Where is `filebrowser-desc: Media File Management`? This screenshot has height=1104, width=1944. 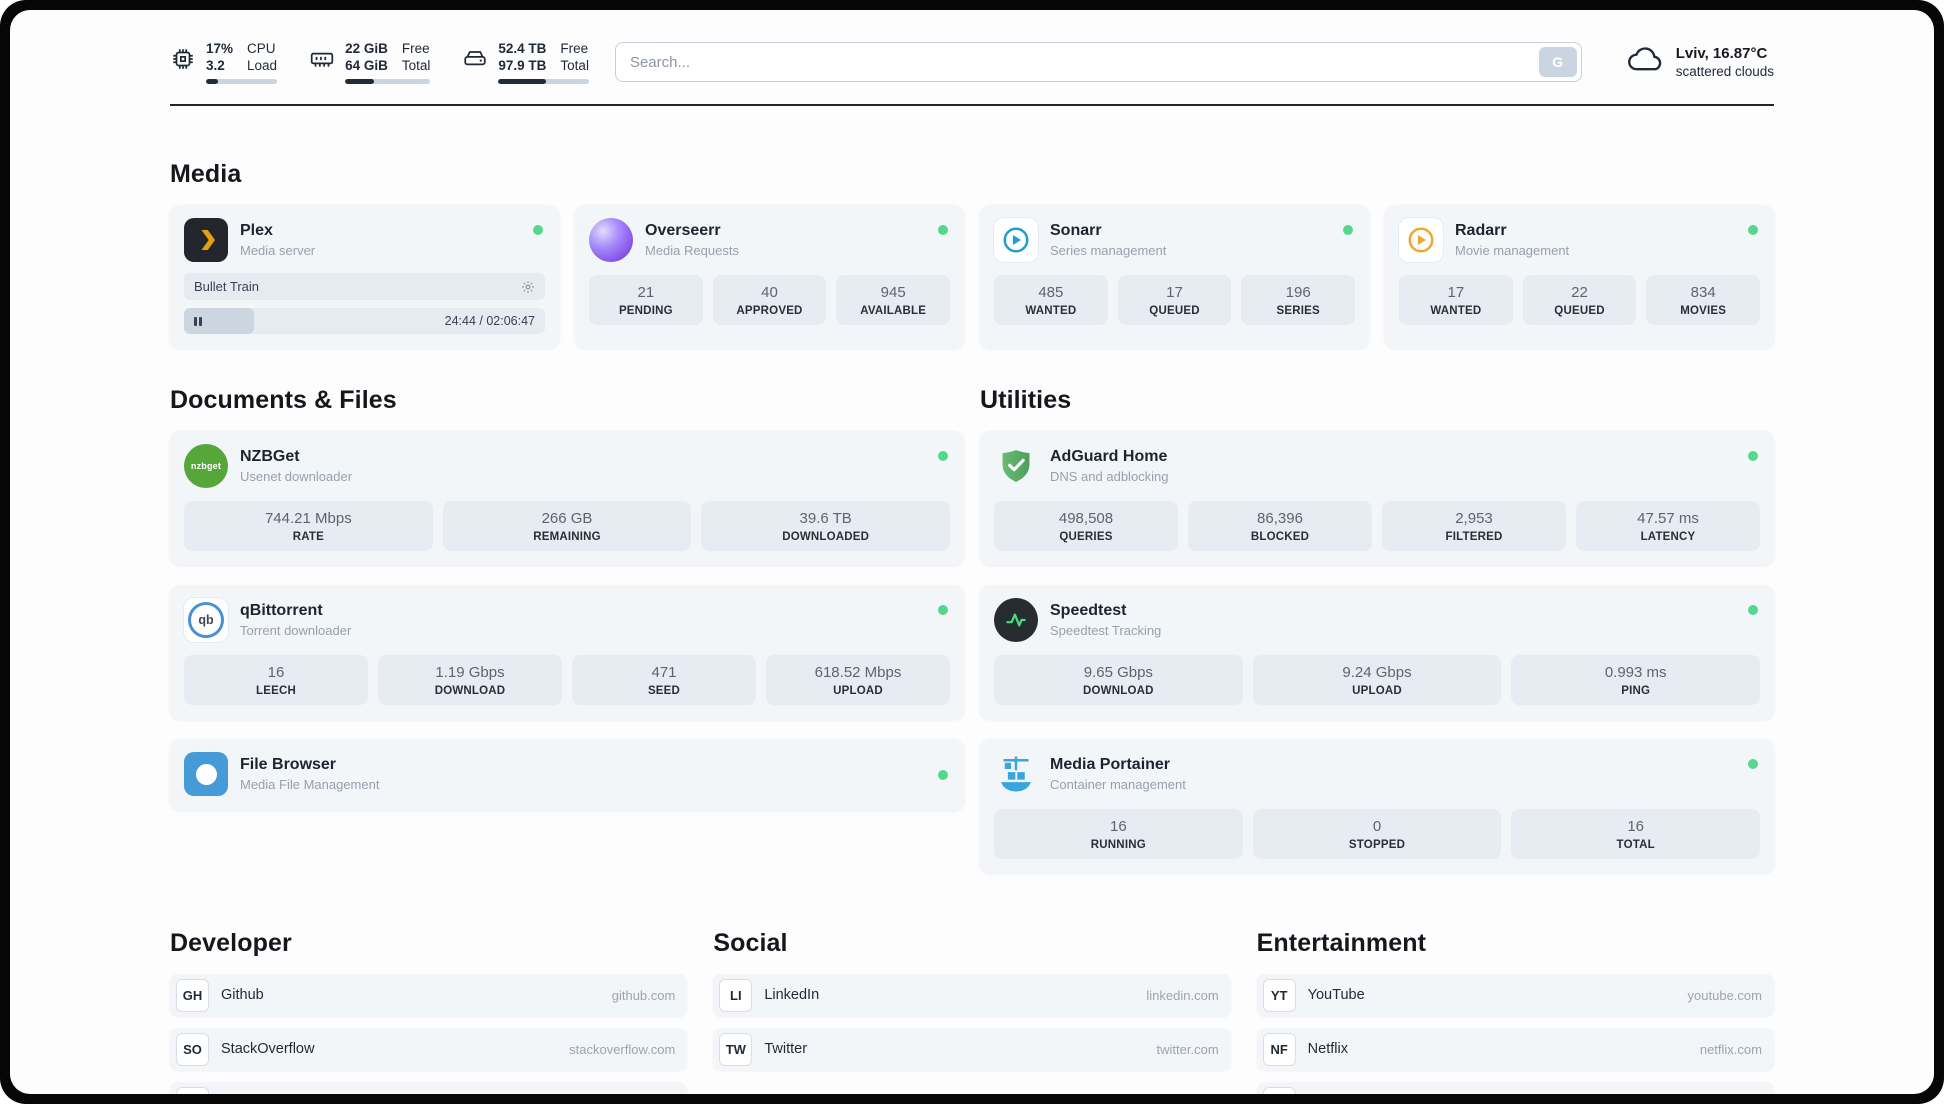 filebrowser-desc: Media File Management is located at coordinates (310, 784).